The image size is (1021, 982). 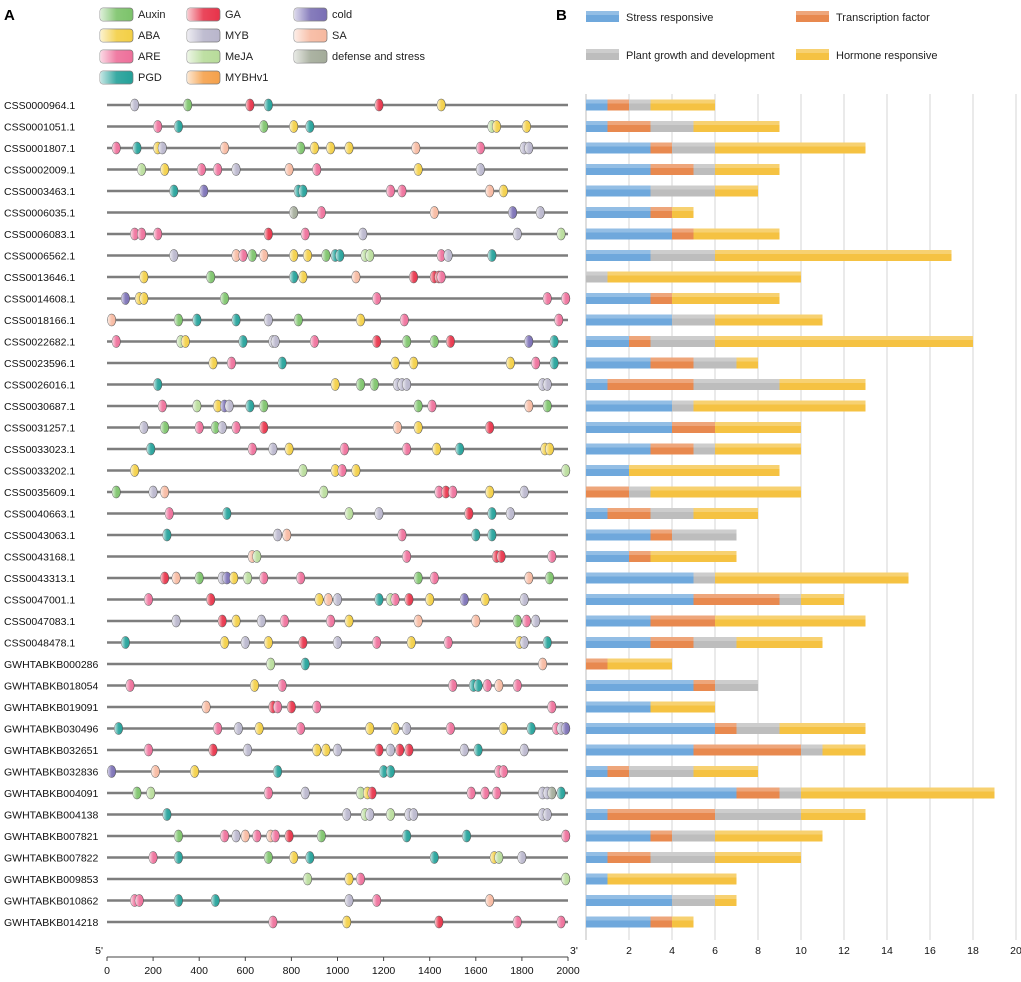 What do you see at coordinates (602, 16) in the screenshot?
I see `legend-b-swatch` at bounding box center [602, 16].